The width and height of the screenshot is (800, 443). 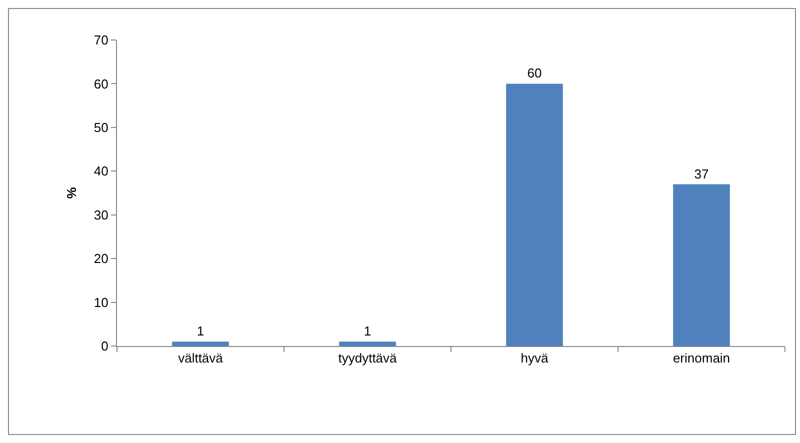 What do you see at coordinates (101, 302) in the screenshot?
I see `y-tick-label: 10` at bounding box center [101, 302].